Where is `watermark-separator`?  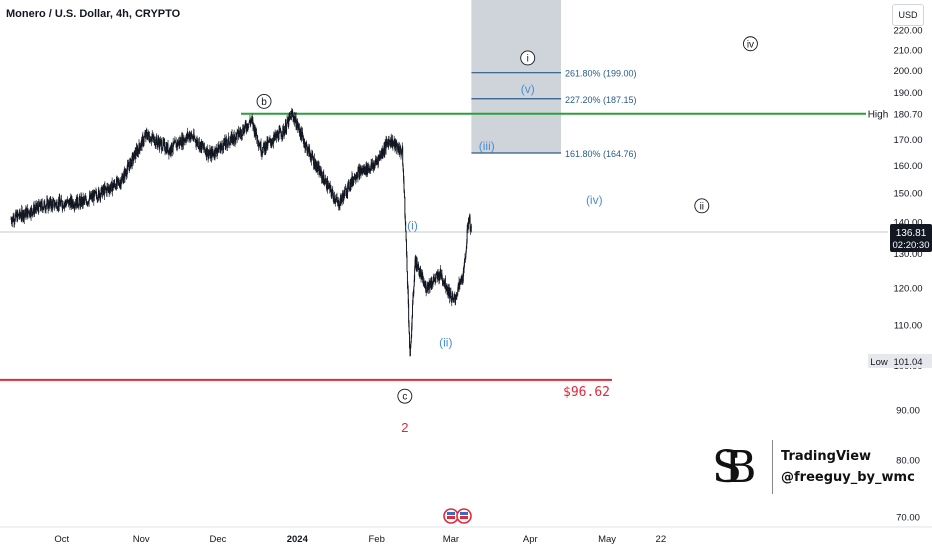
watermark-separator is located at coordinates (772, 467).